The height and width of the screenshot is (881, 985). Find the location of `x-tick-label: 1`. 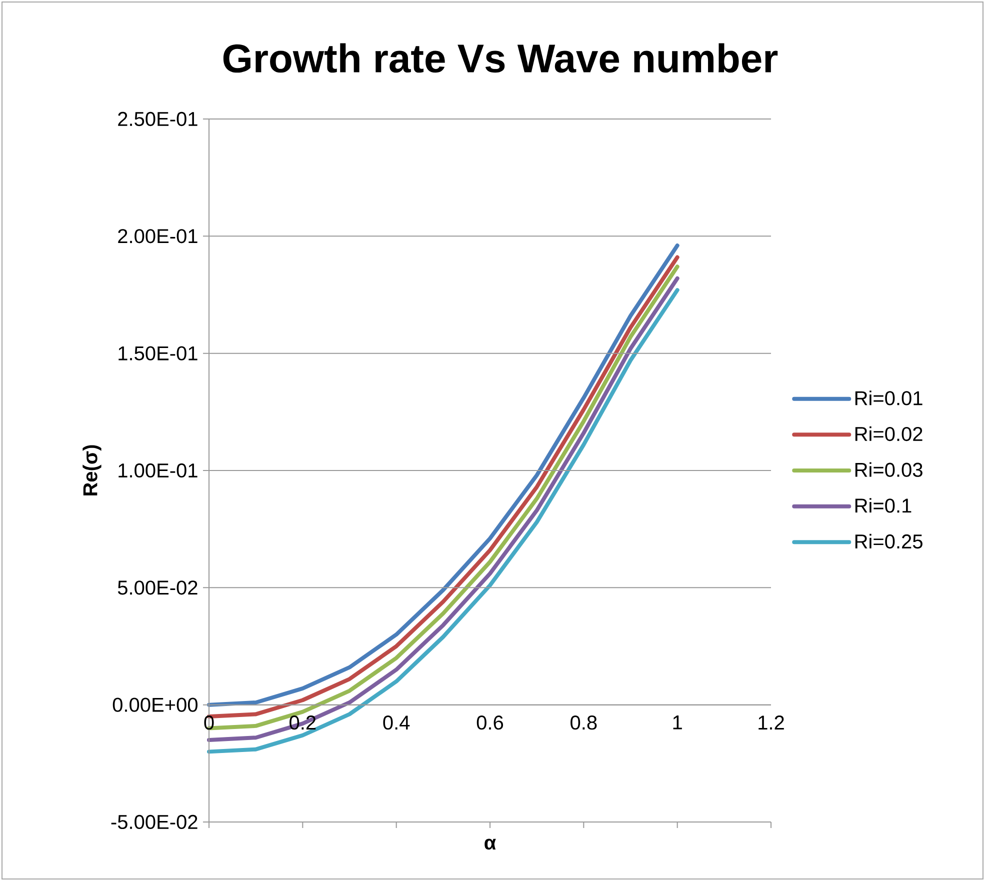

x-tick-label: 1 is located at coordinates (677, 723).